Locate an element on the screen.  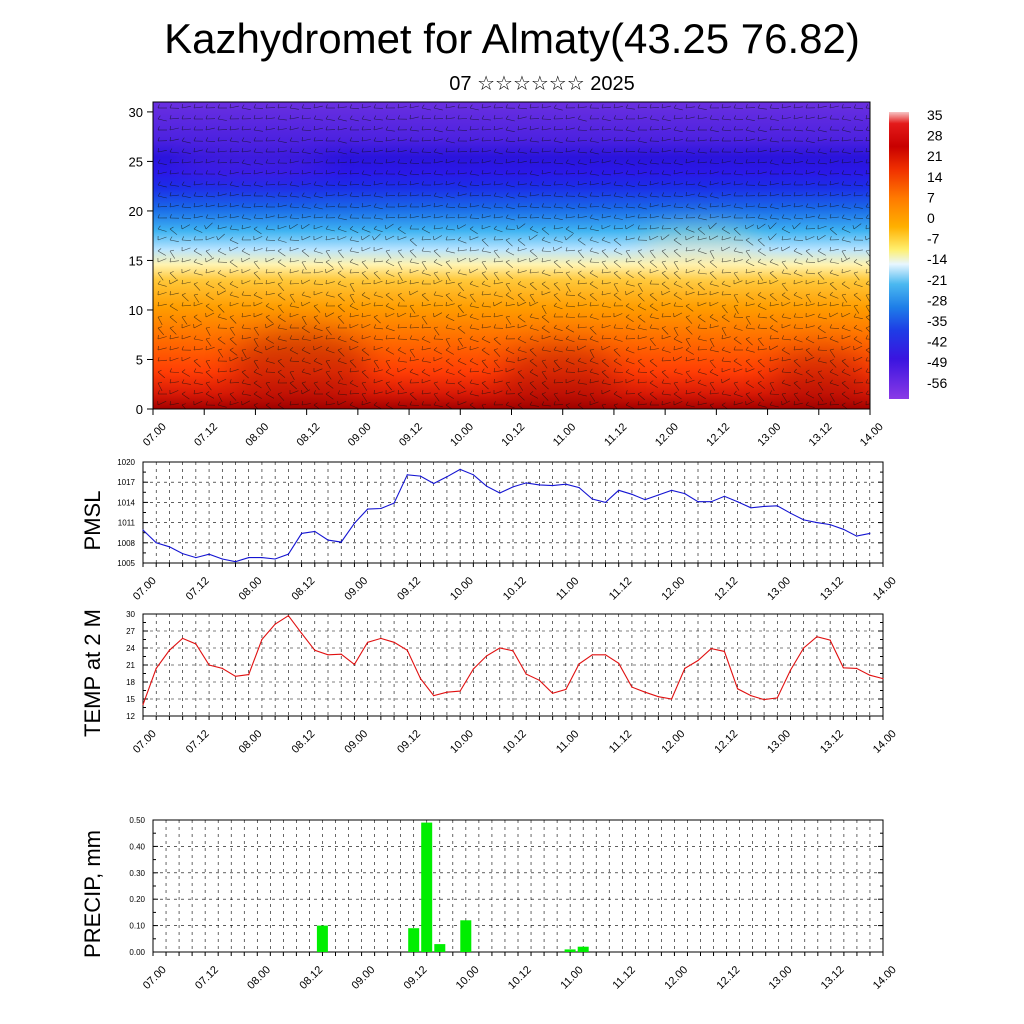
heatmap-x-tick-label: 12.00 is located at coordinates (667, 435).